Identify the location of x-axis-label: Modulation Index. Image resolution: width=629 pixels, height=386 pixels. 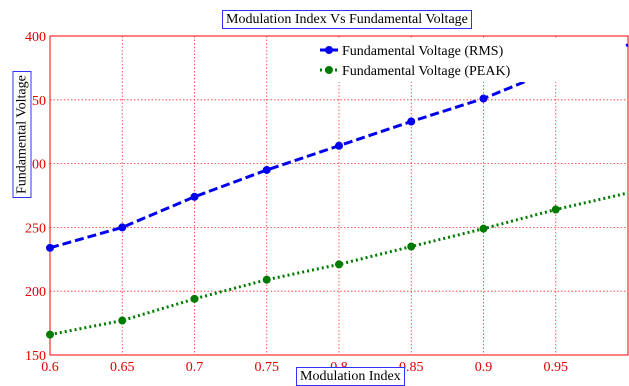
(350, 376).